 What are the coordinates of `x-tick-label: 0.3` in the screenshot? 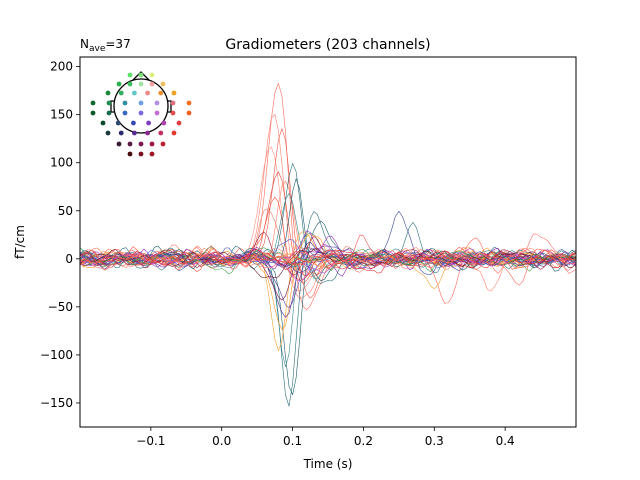 It's located at (434, 441).